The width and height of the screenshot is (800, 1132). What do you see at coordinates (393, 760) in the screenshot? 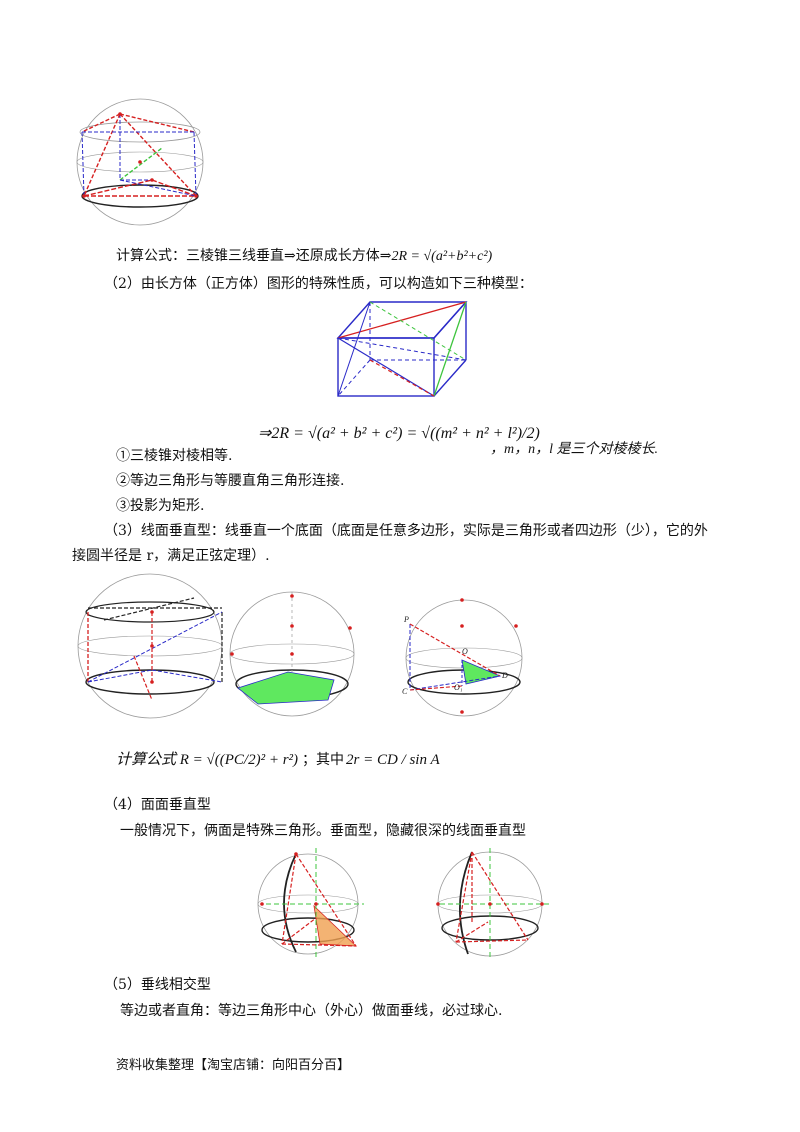
I see `formula-3-right: 2r = CD / sin A` at bounding box center [393, 760].